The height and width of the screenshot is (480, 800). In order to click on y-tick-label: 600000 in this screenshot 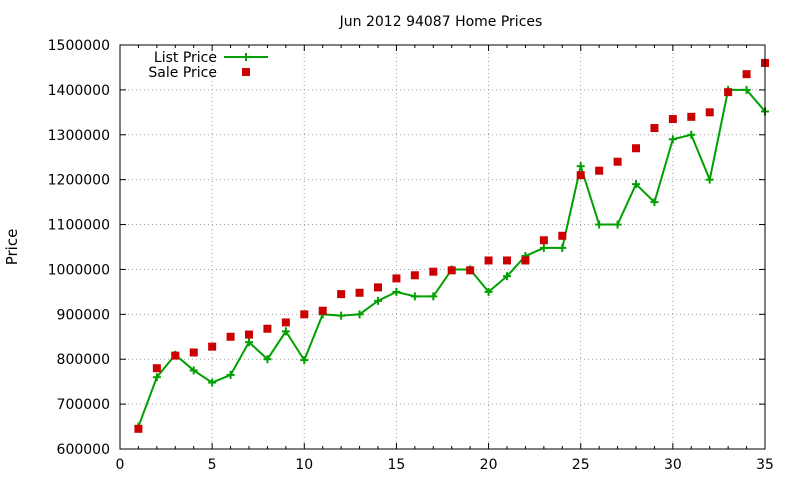, I will do `click(83, 450)`.